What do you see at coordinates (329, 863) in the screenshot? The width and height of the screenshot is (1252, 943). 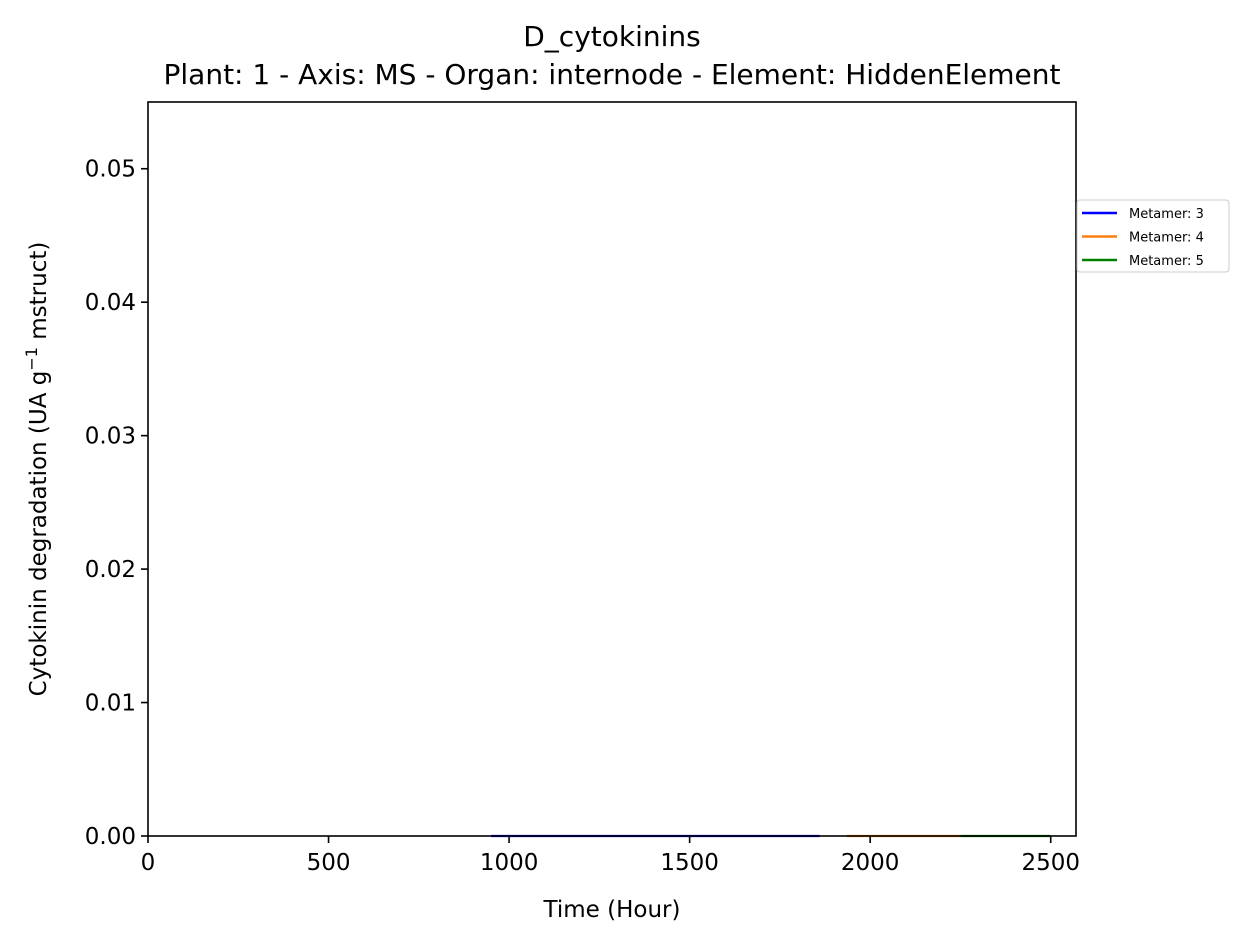 I see `x-tick-label: 500` at bounding box center [329, 863].